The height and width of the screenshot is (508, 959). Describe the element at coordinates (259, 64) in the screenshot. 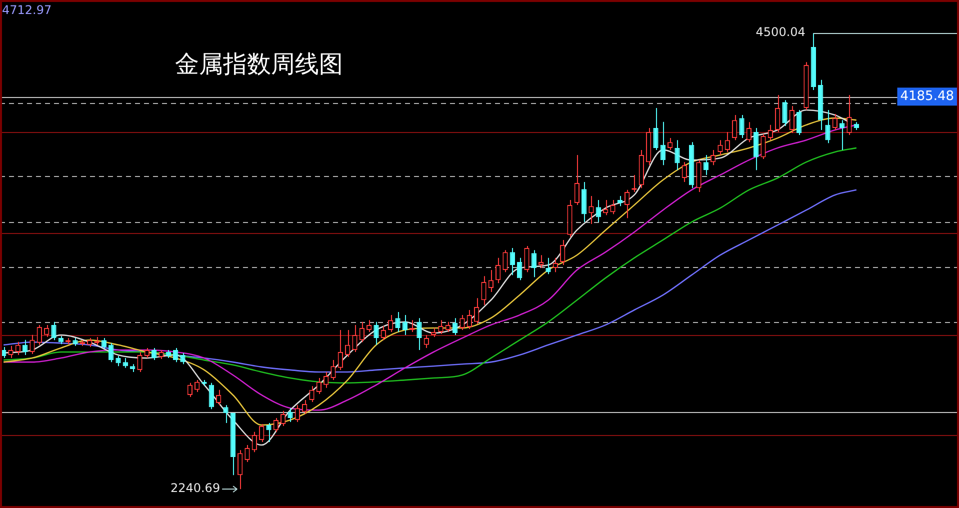

I see `text: 金属指数周线图` at that location.